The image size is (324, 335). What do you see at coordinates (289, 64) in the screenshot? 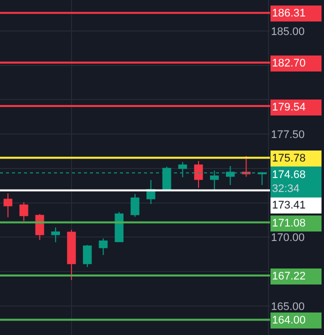
I see `ref-line-label: 182.70` at bounding box center [289, 64].